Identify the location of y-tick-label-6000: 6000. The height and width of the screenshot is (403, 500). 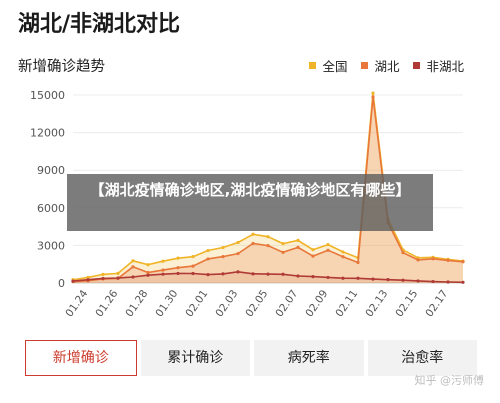
(51, 208).